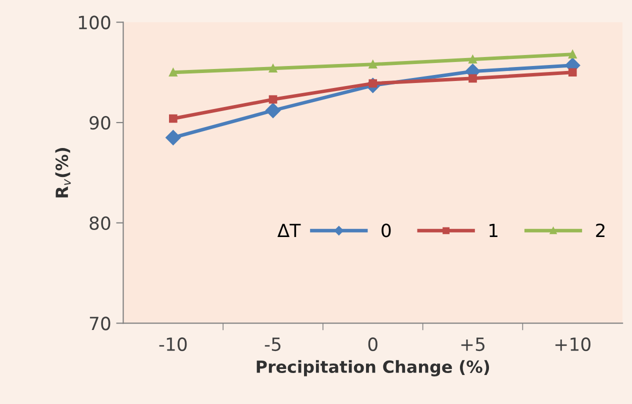 The width and height of the screenshot is (632, 404). I want to click on x-tick-label: +5, so click(472, 345).